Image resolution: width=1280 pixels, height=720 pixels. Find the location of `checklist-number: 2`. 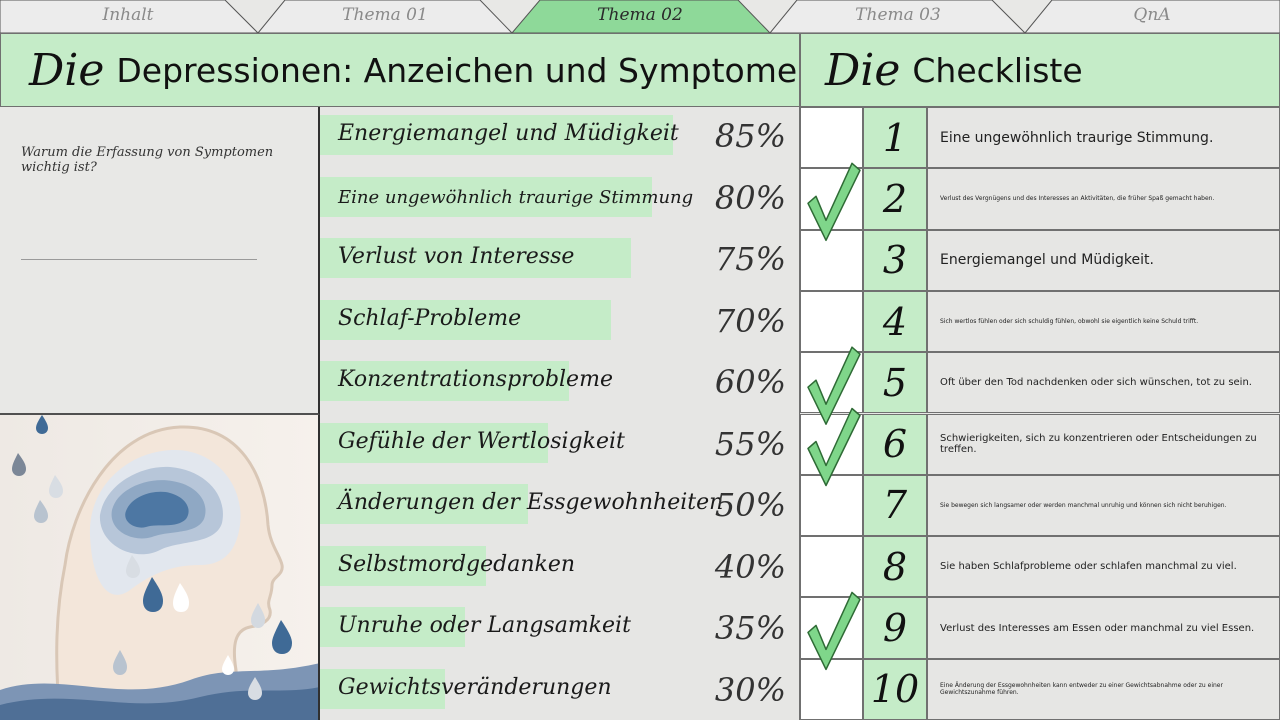

checklist-number: 2 is located at coordinates (895, 199).